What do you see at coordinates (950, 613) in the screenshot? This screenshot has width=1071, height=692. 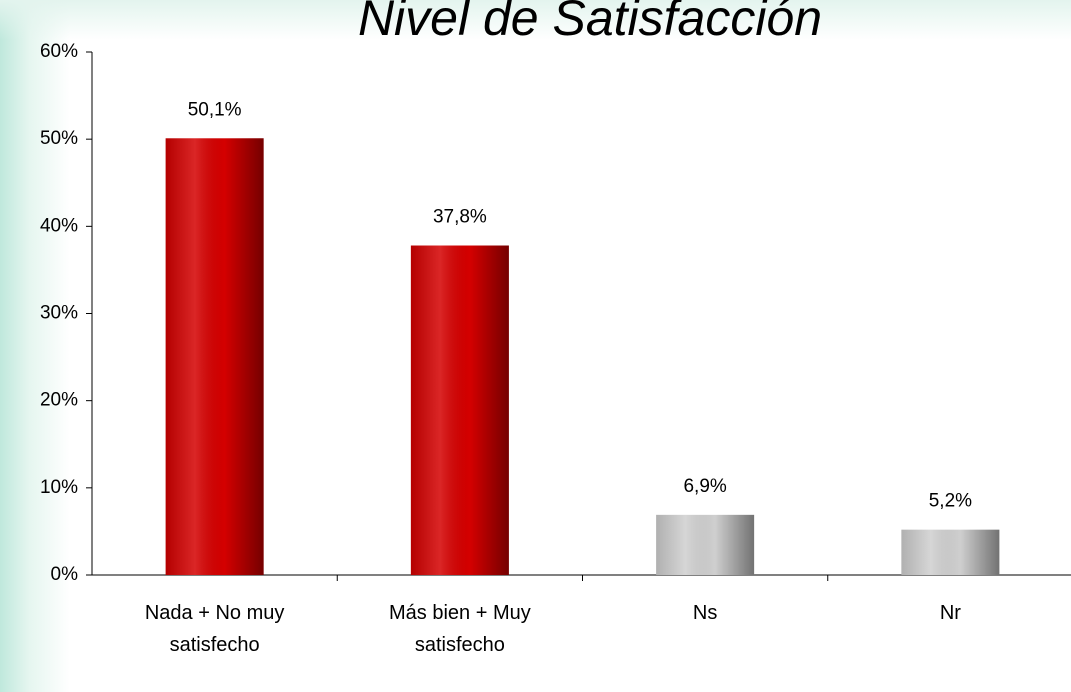 I see `x-tick-label: Nr` at bounding box center [950, 613].